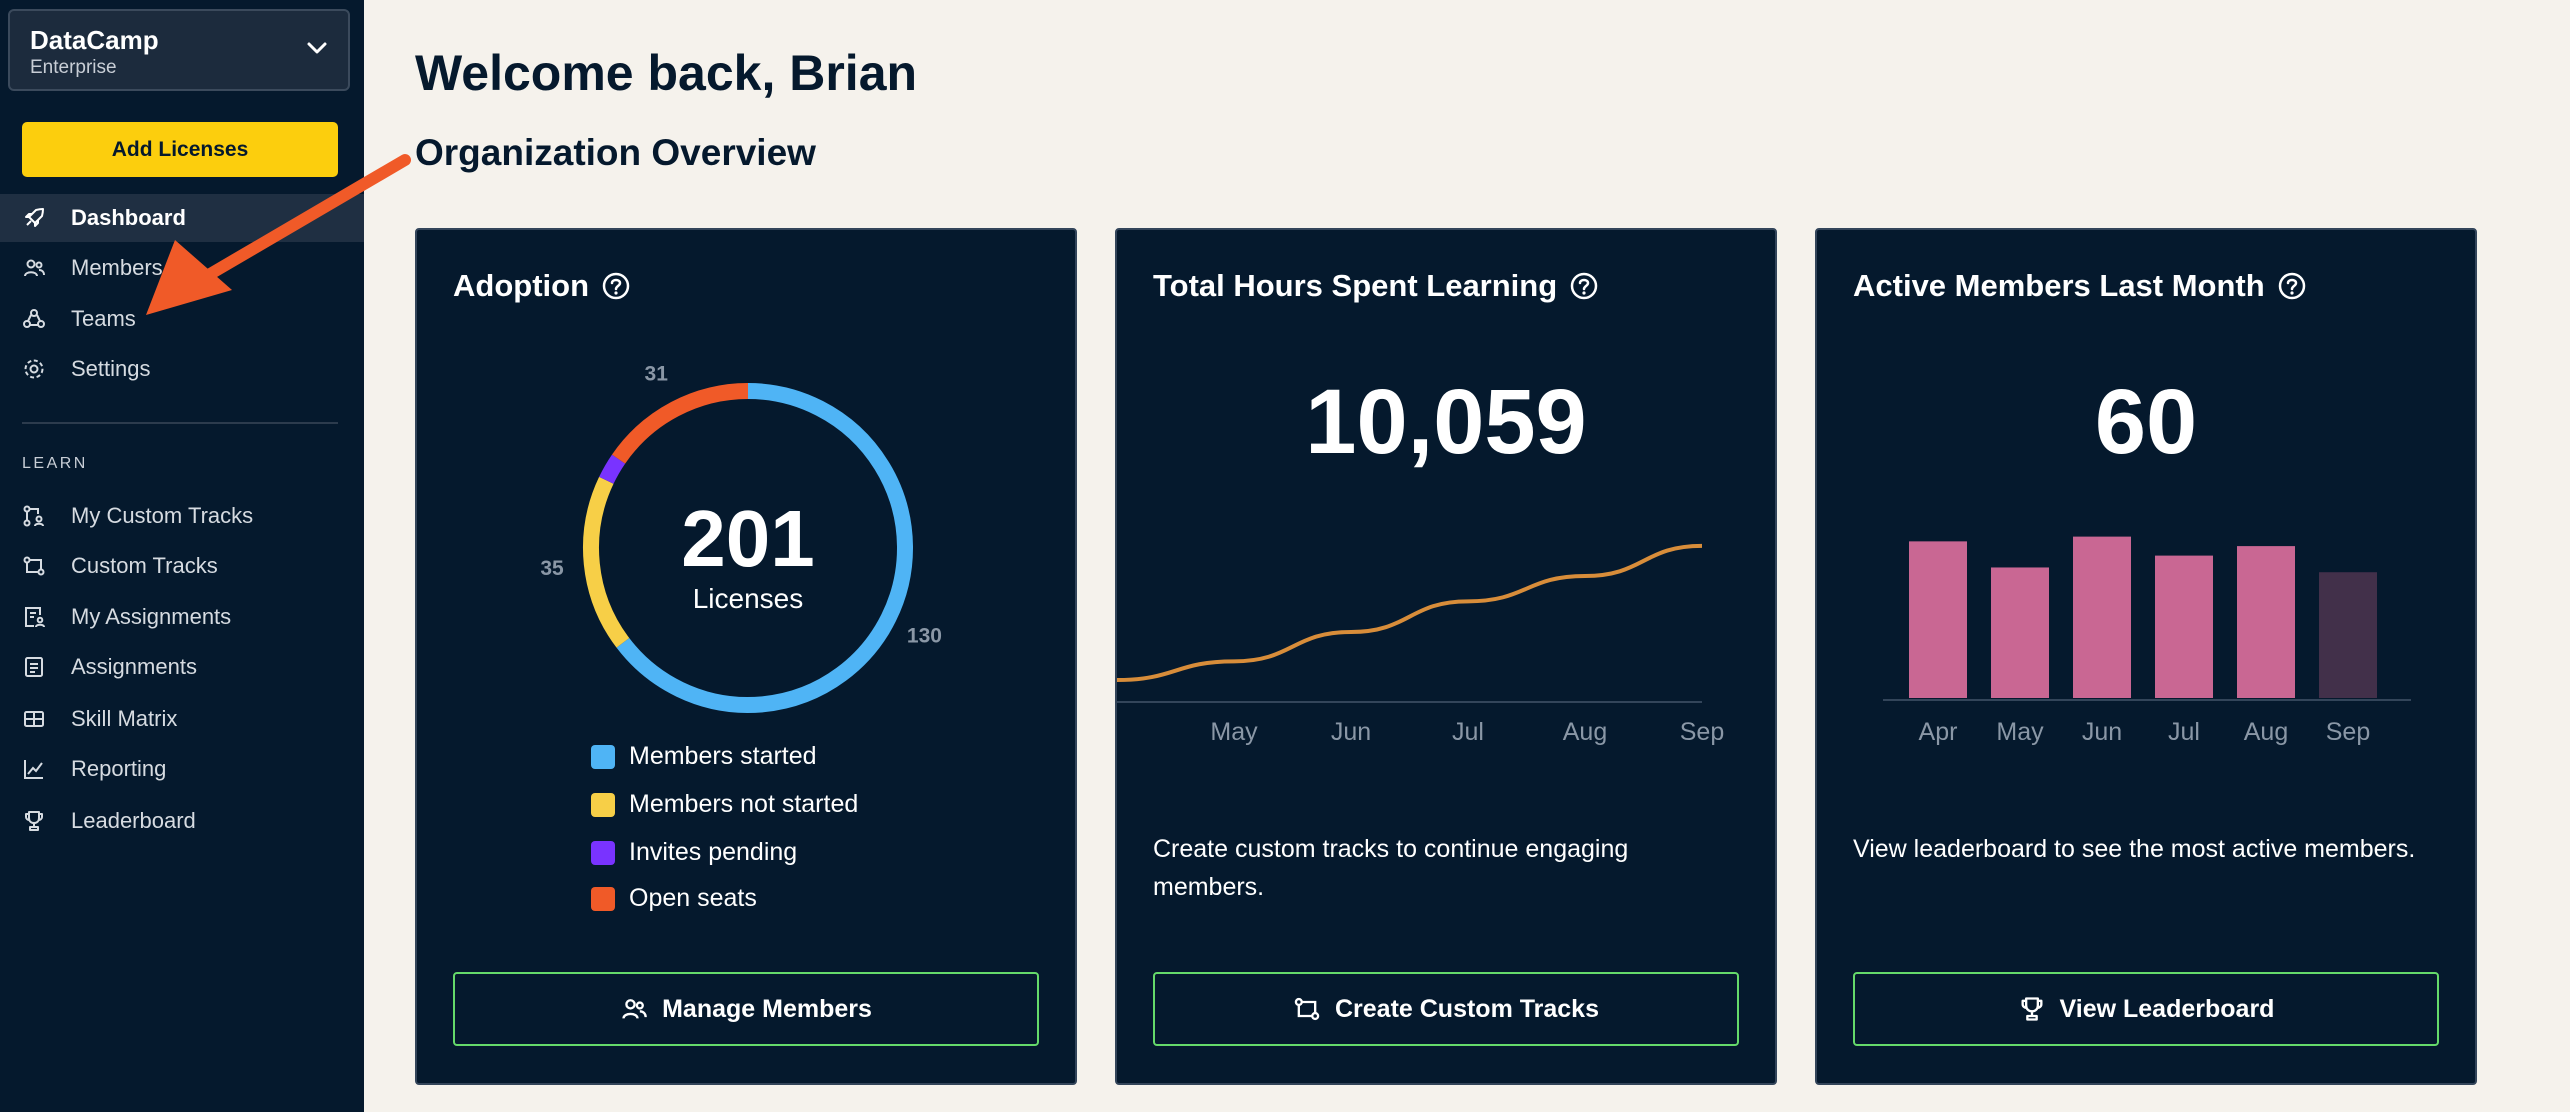 This screenshot has height=1112, width=2570. What do you see at coordinates (521, 285) in the screenshot?
I see `adoption-title-text: Adoption` at bounding box center [521, 285].